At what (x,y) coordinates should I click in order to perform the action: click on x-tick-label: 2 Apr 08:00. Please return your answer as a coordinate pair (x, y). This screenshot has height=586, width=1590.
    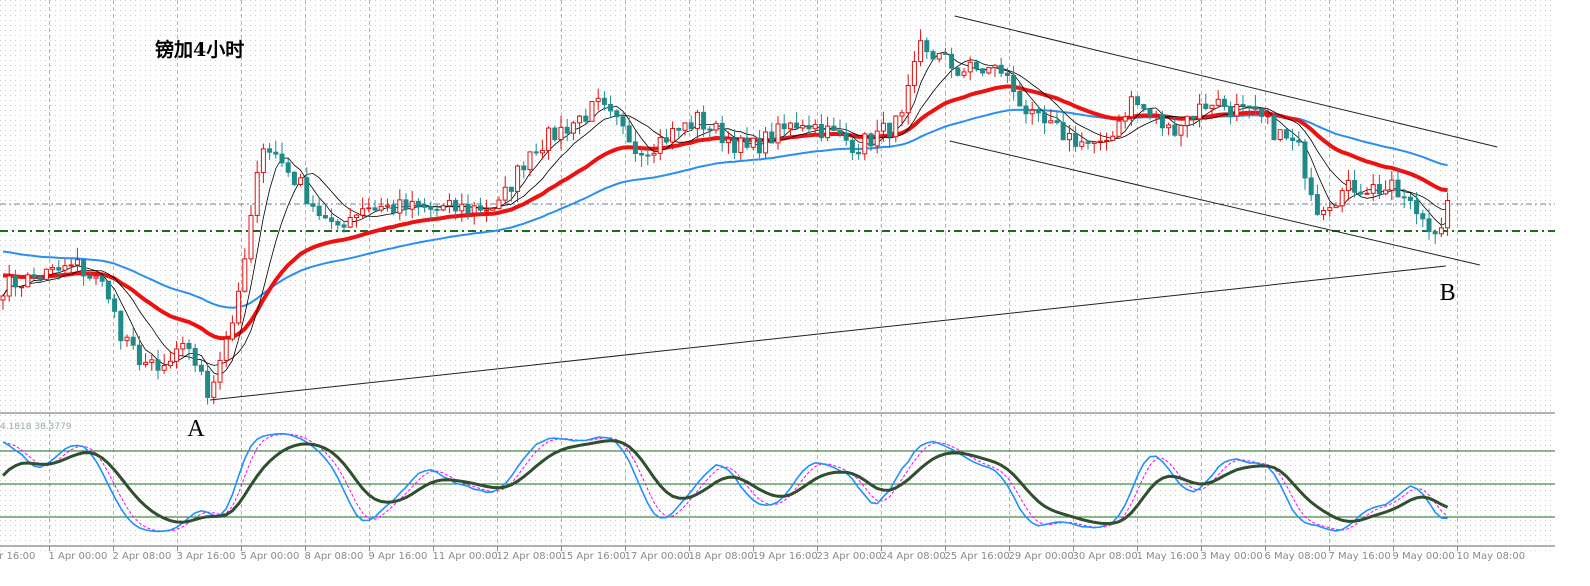
    Looking at the image, I should click on (142, 556).